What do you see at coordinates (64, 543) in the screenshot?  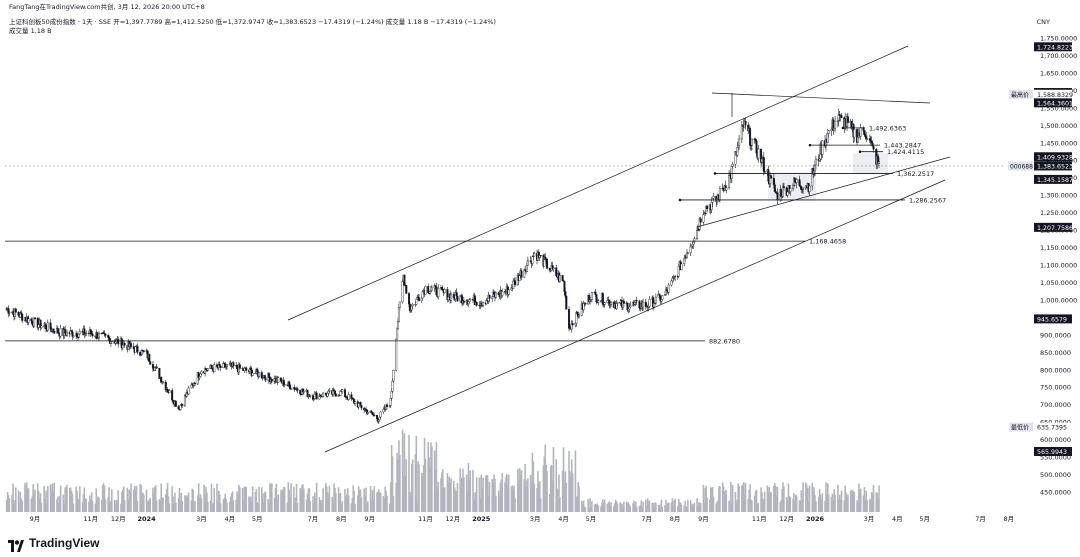 I see `brand-name: TradingView` at bounding box center [64, 543].